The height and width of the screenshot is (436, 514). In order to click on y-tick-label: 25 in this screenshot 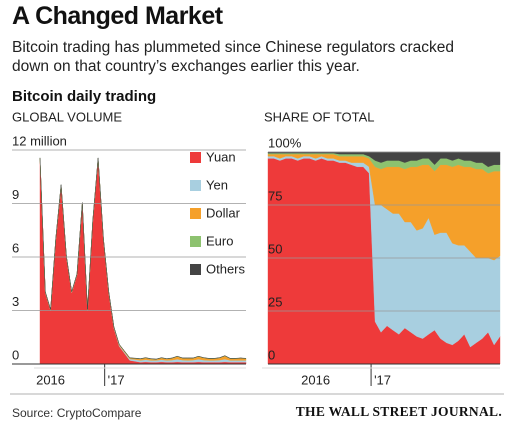, I will do `click(275, 301)`.